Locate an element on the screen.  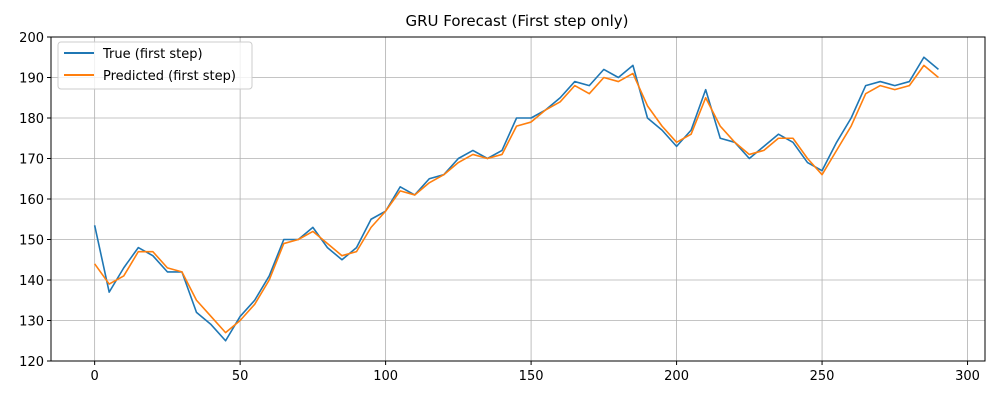
y-tick-label: 190 is located at coordinates (31, 79).